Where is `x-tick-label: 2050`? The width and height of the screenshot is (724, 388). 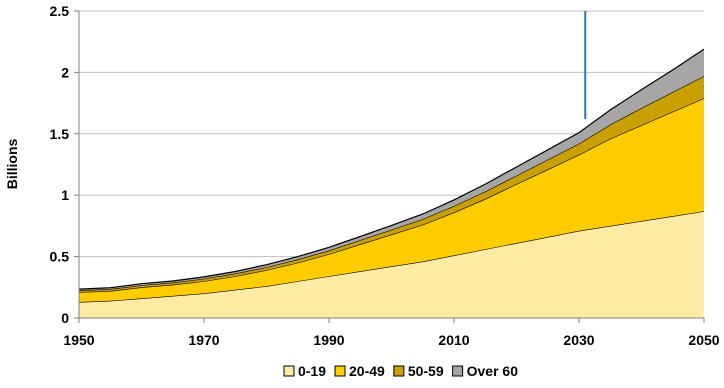
x-tick-label: 2050 is located at coordinates (703, 340).